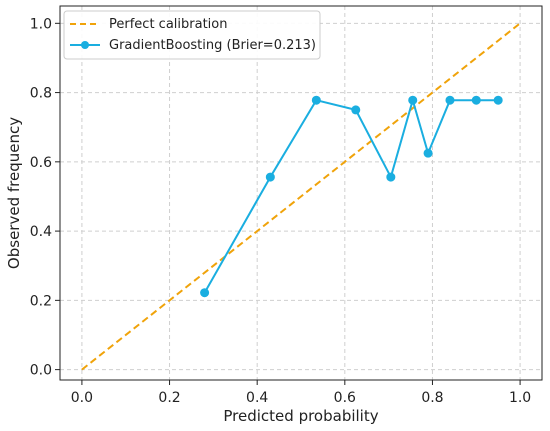 The height and width of the screenshot is (431, 550). What do you see at coordinates (41, 232) in the screenshot?
I see `y-tick-label: 0.4` at bounding box center [41, 232].